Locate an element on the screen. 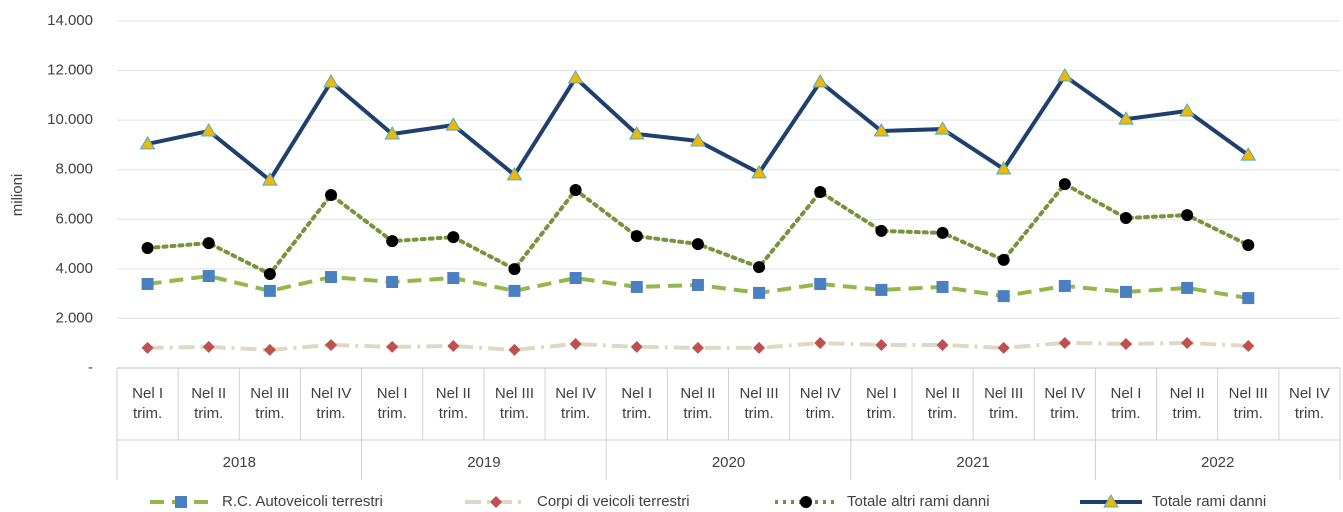 This screenshot has width=1343, height=512. legend-label: Totale altri rami danni is located at coordinates (918, 501).